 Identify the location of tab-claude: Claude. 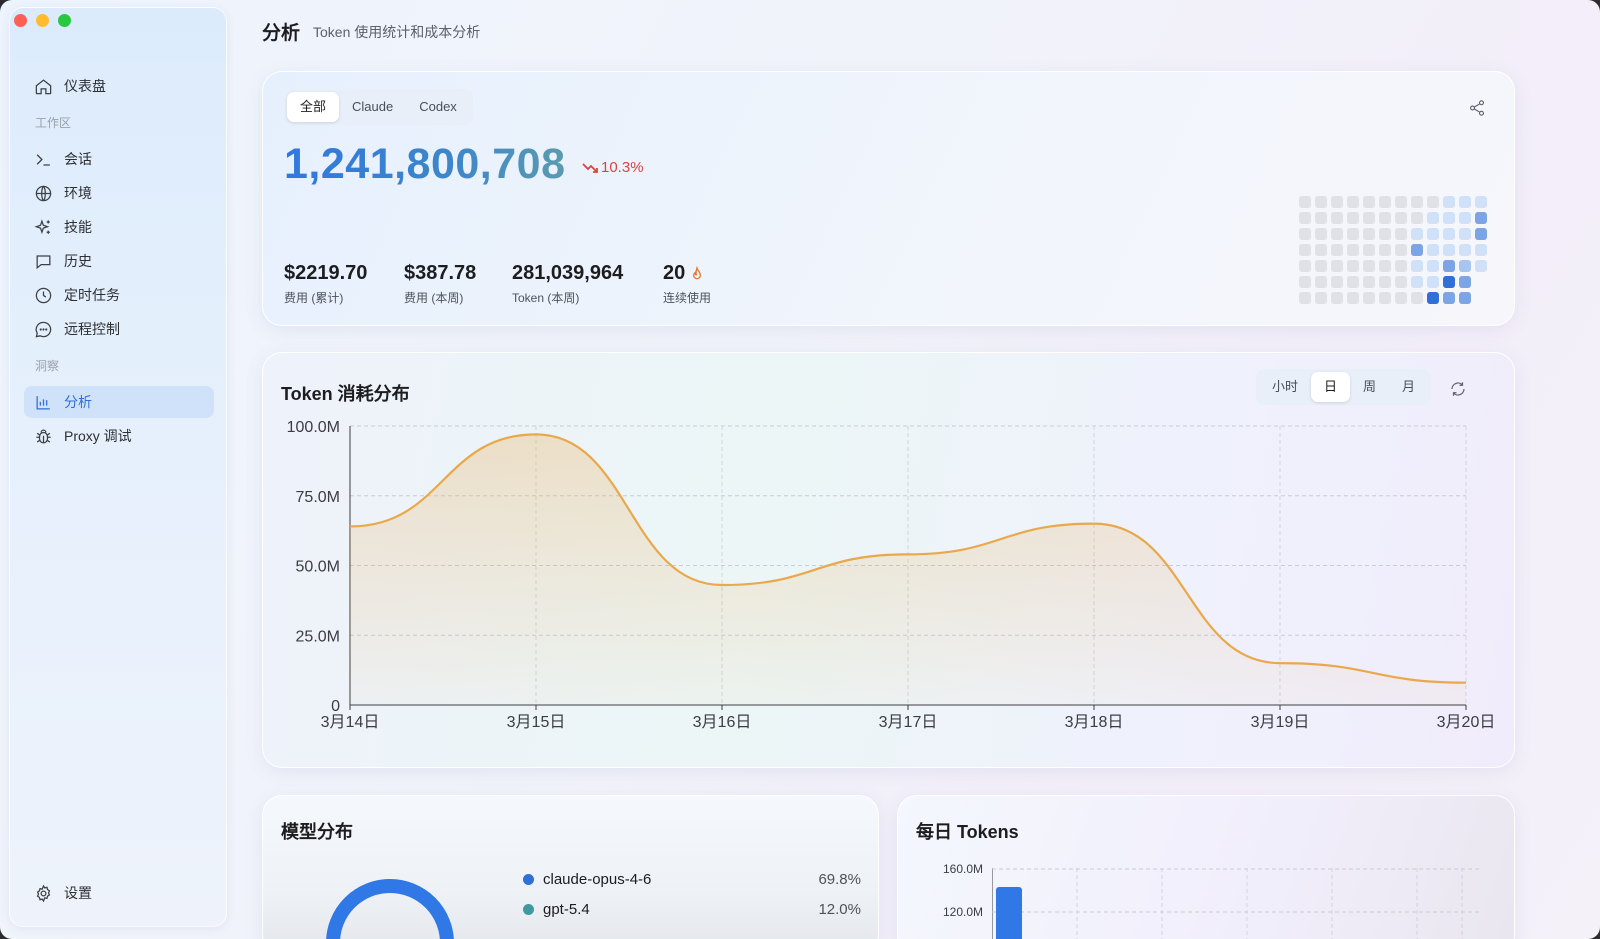
(373, 106).